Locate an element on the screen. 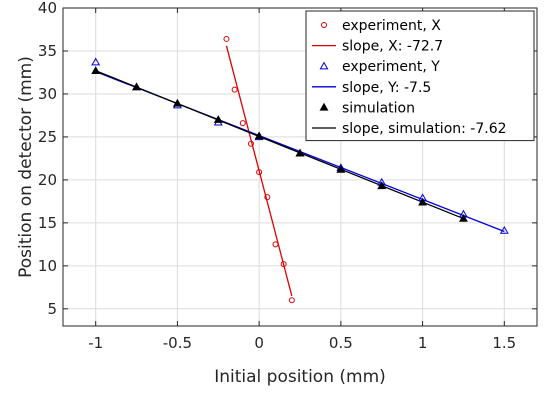  legend-label: experiment, X is located at coordinates (391, 26).